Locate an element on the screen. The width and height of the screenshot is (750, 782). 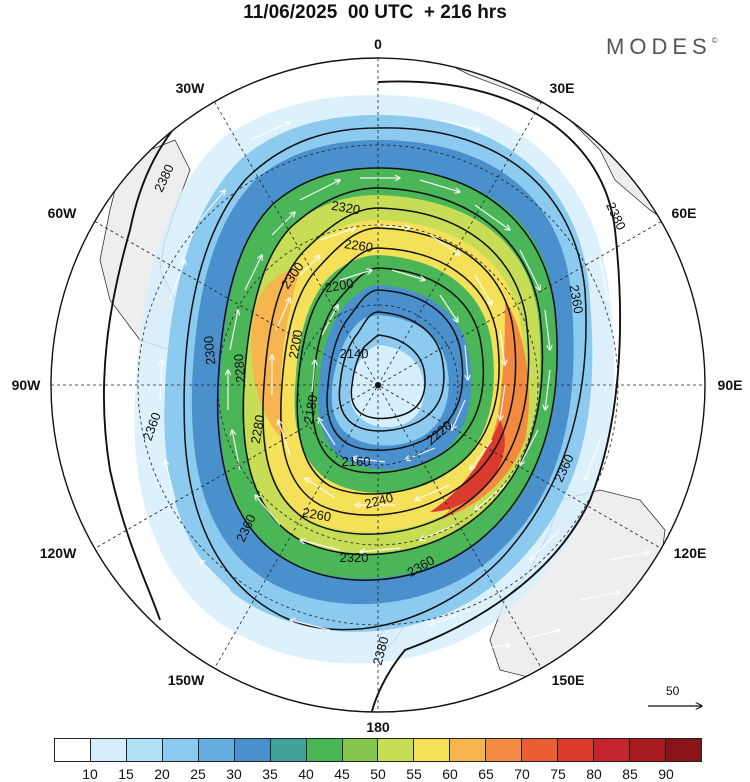
wind-80-east is located at coordinates (467, 466).